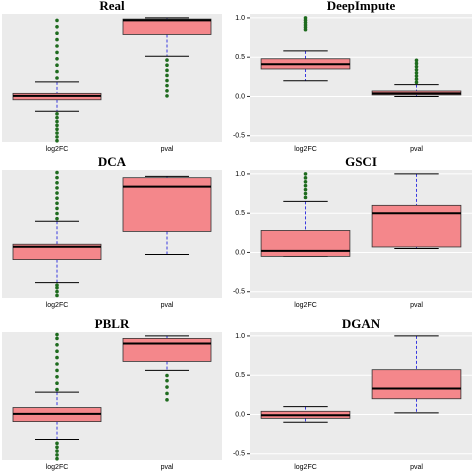  I want to click on panel-title: GSCI, so click(361, 161).